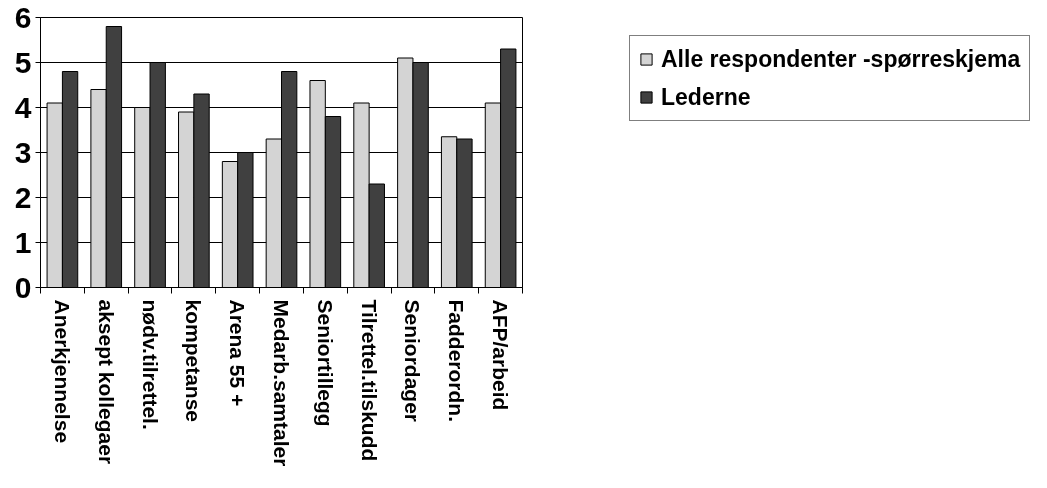 The height and width of the screenshot is (488, 1047). I want to click on y-tick-label: 0, so click(23, 287).